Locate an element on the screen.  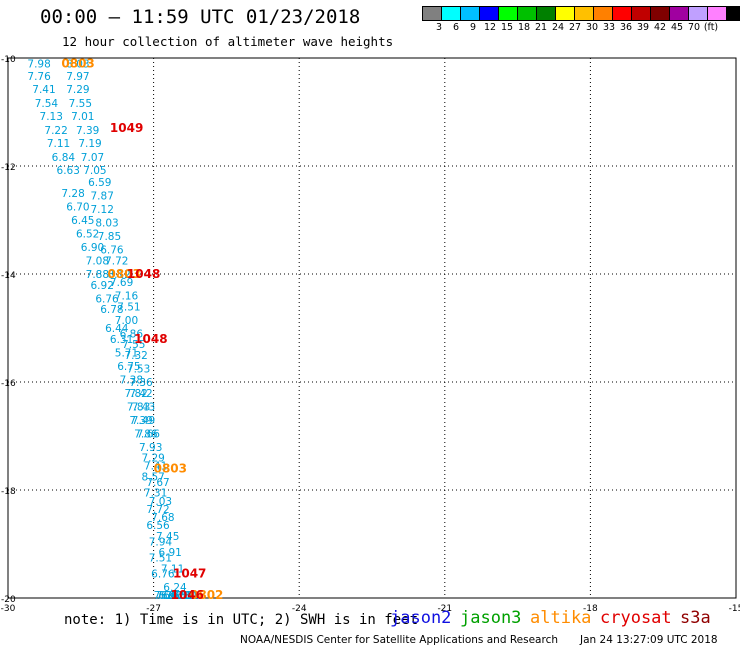
colorbar-label: 70 is located at coordinates (694, 27).